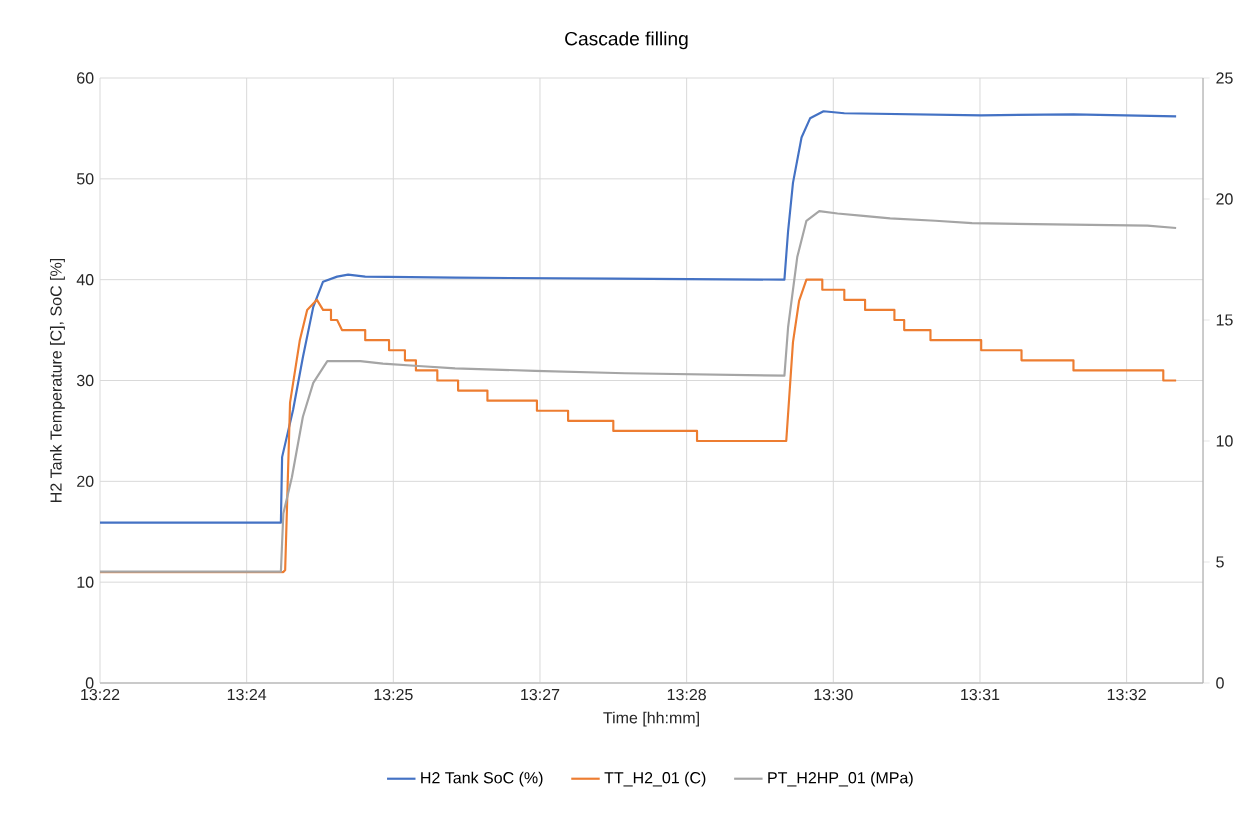  I want to click on y2-tick-label: 5, so click(1220, 562).